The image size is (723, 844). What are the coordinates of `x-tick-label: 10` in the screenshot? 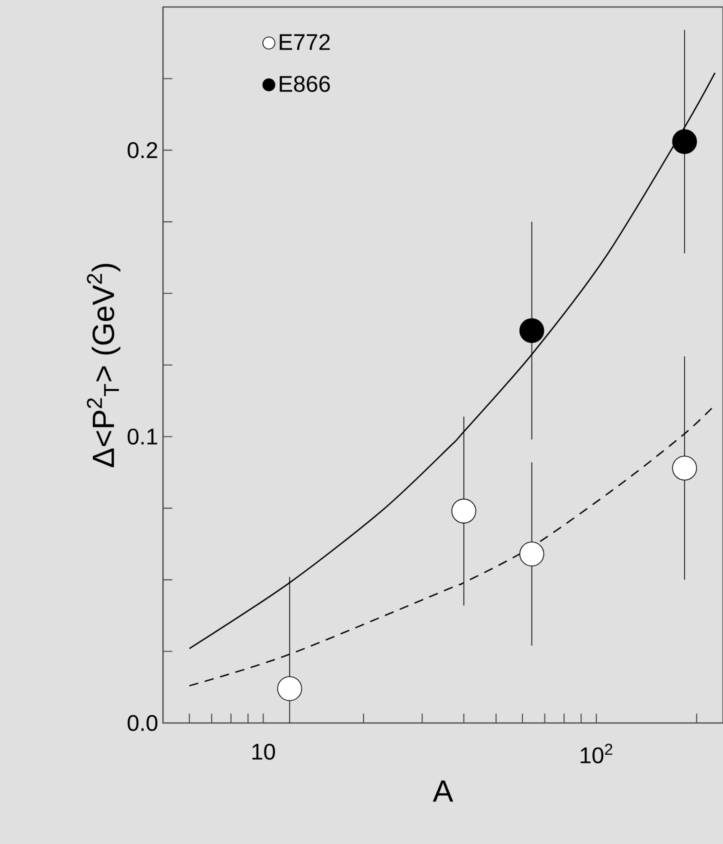 It's located at (263, 752).